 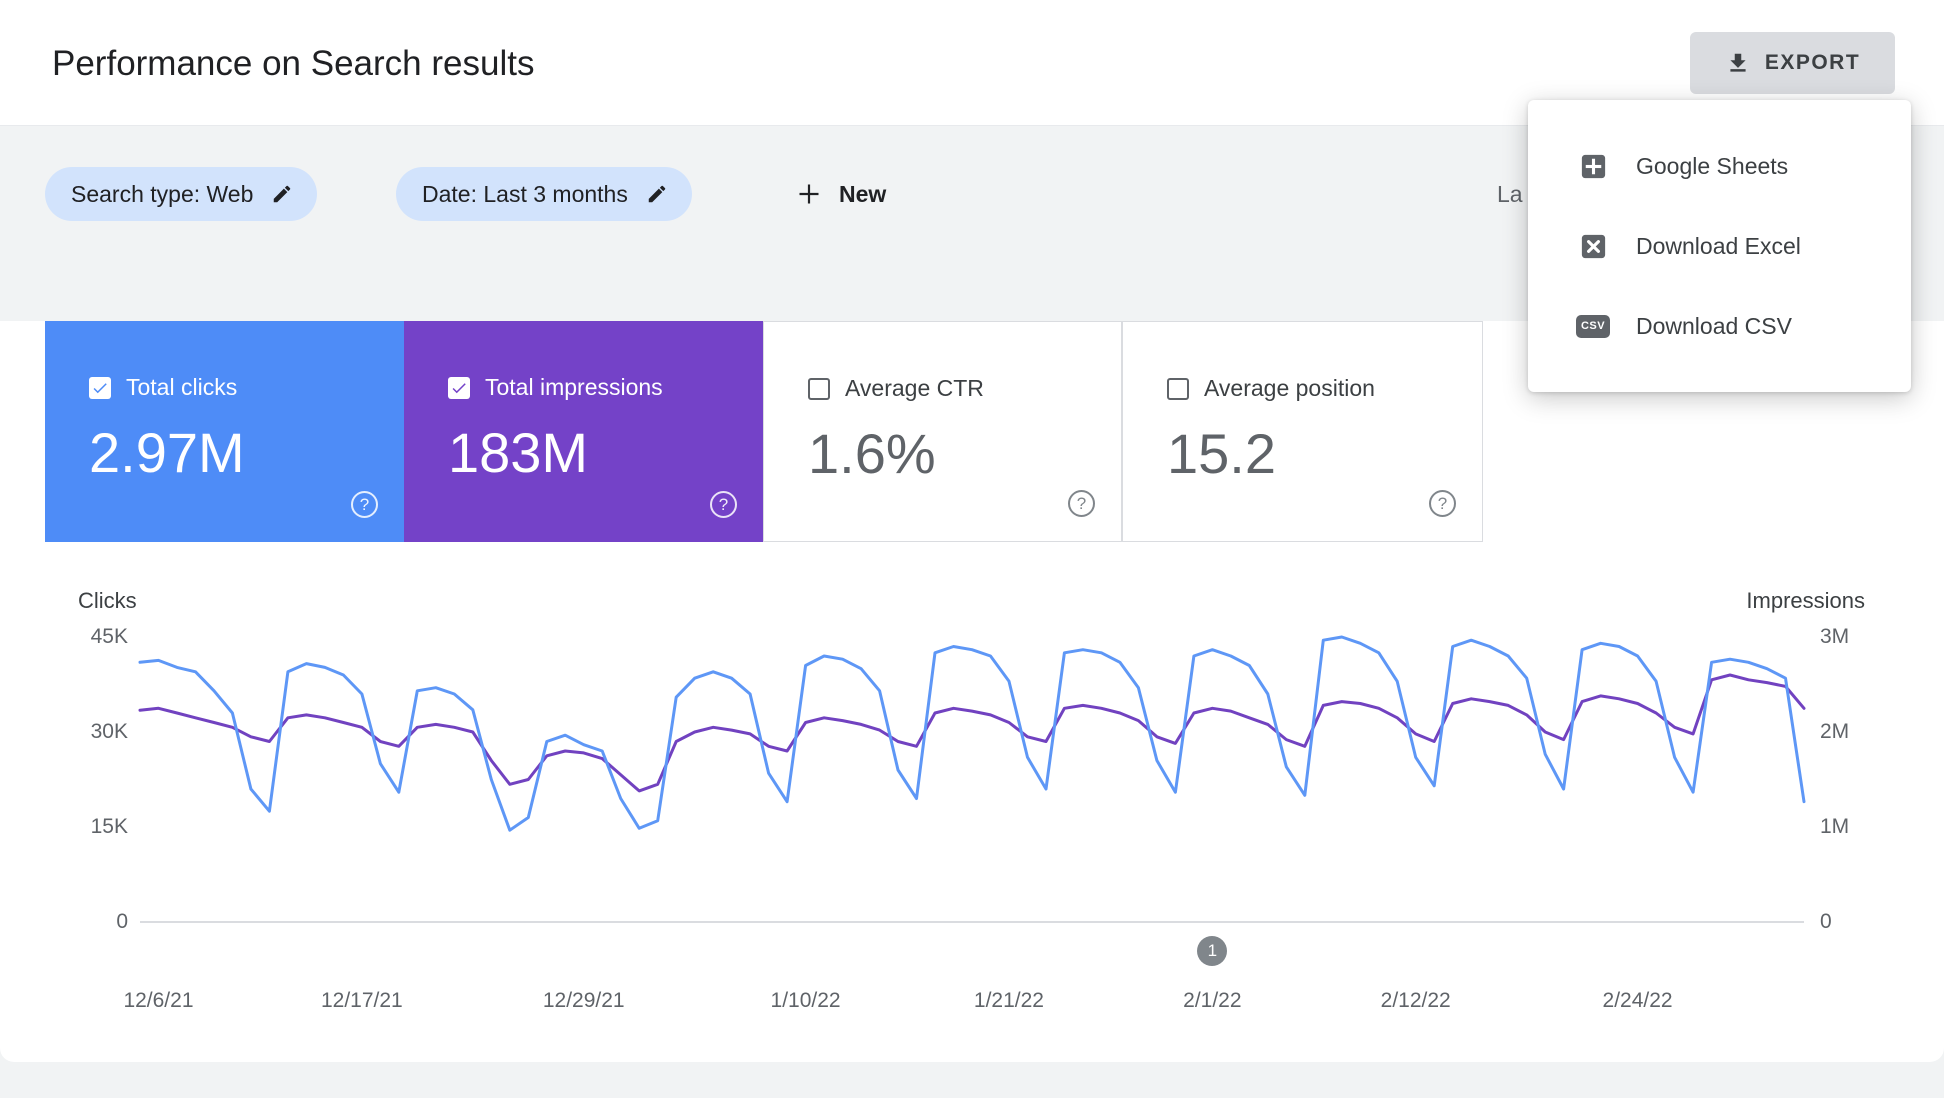 What do you see at coordinates (809, 194) in the screenshot?
I see `plus-icon` at bounding box center [809, 194].